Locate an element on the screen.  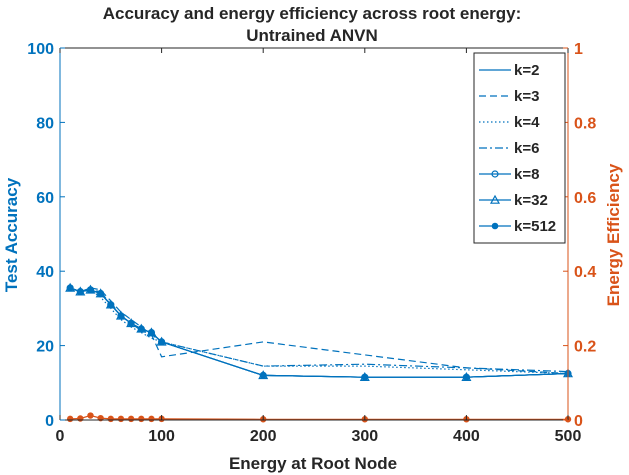
chart-title-line-2: Untrained ANVN is located at coordinates (312, 35).